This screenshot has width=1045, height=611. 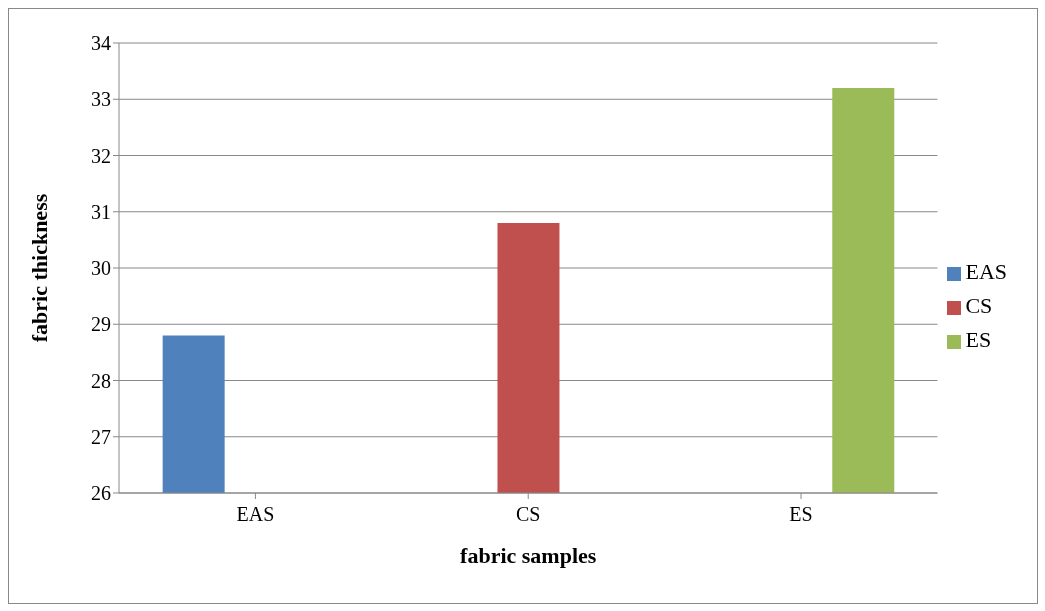 I want to click on y-tick-label: 32, so click(x=101, y=155).